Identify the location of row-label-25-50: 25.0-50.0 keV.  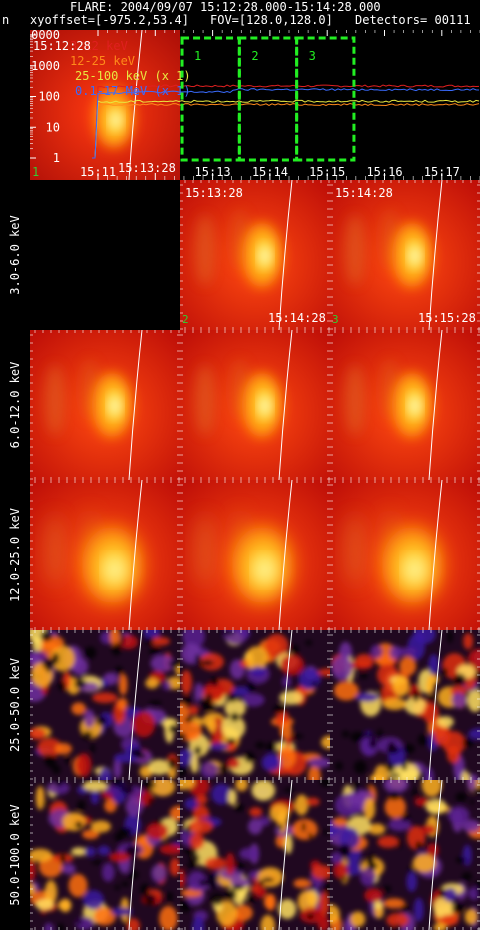
(15, 705).